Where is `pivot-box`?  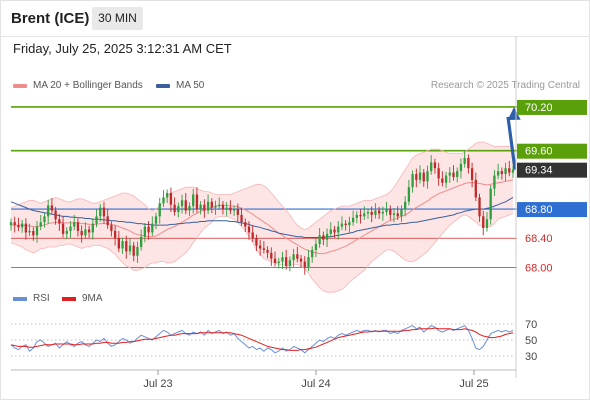 pivot-box is located at coordinates (552, 210).